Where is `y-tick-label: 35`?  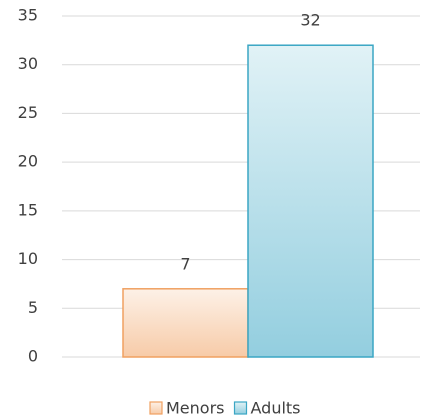 y-tick-label: 35 is located at coordinates (28, 15).